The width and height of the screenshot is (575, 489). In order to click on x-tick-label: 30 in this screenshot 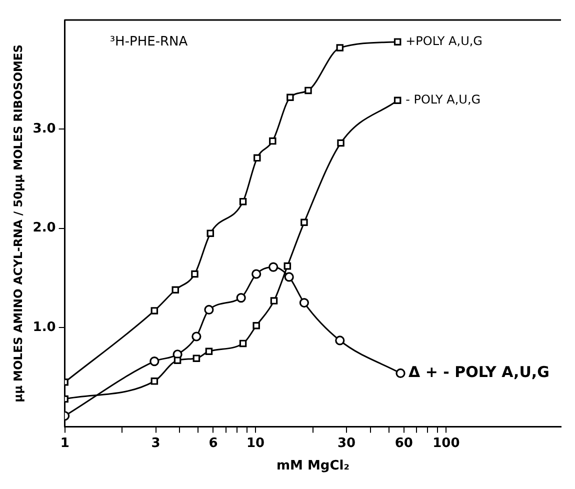, I will do `click(346, 443)`.